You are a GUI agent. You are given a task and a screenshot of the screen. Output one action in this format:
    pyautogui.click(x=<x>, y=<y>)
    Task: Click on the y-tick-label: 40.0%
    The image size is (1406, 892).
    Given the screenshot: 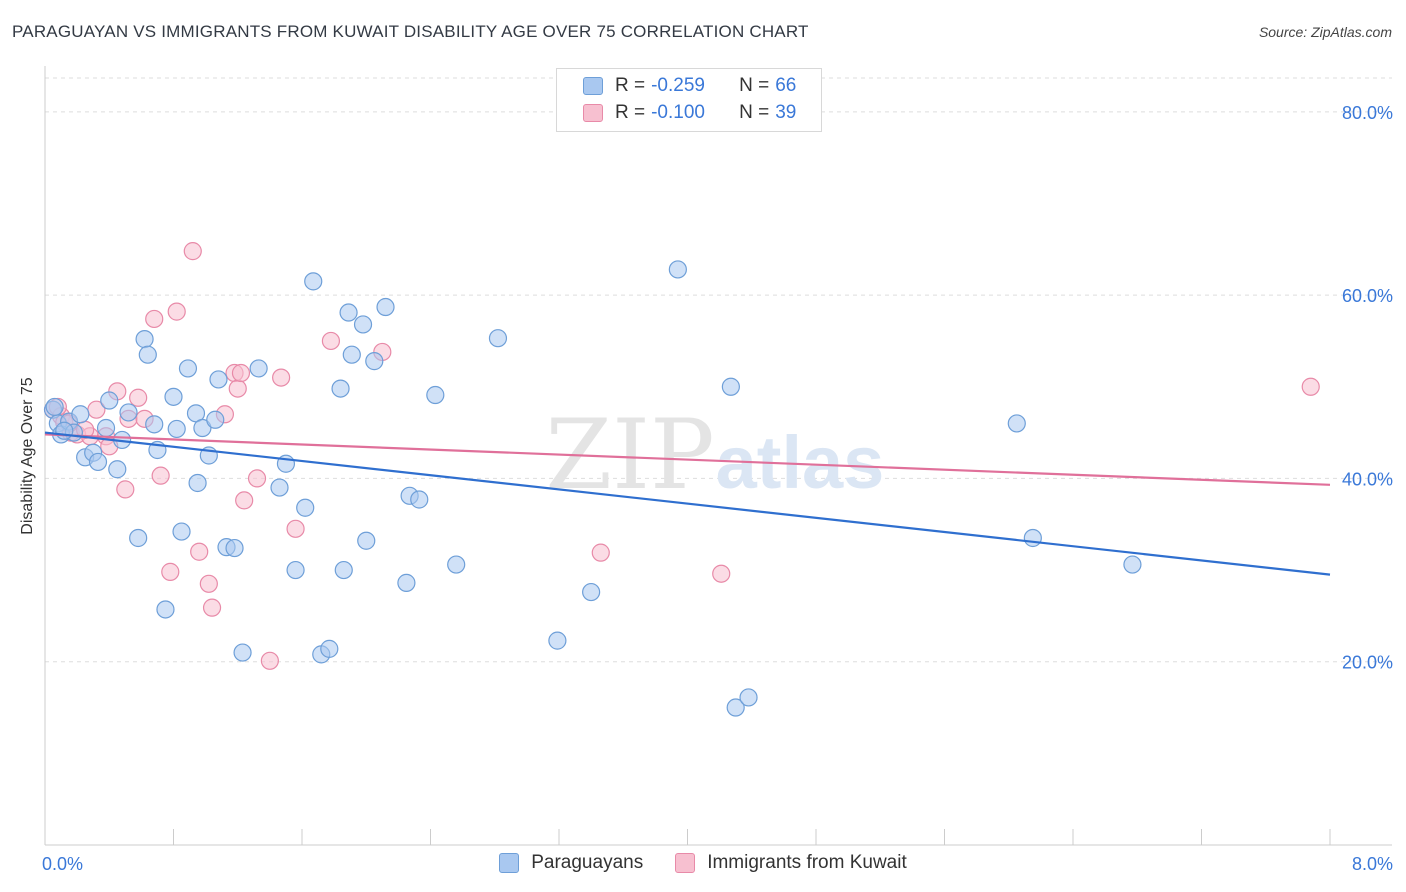 What is the action you would take?
    pyautogui.click(x=1367, y=479)
    